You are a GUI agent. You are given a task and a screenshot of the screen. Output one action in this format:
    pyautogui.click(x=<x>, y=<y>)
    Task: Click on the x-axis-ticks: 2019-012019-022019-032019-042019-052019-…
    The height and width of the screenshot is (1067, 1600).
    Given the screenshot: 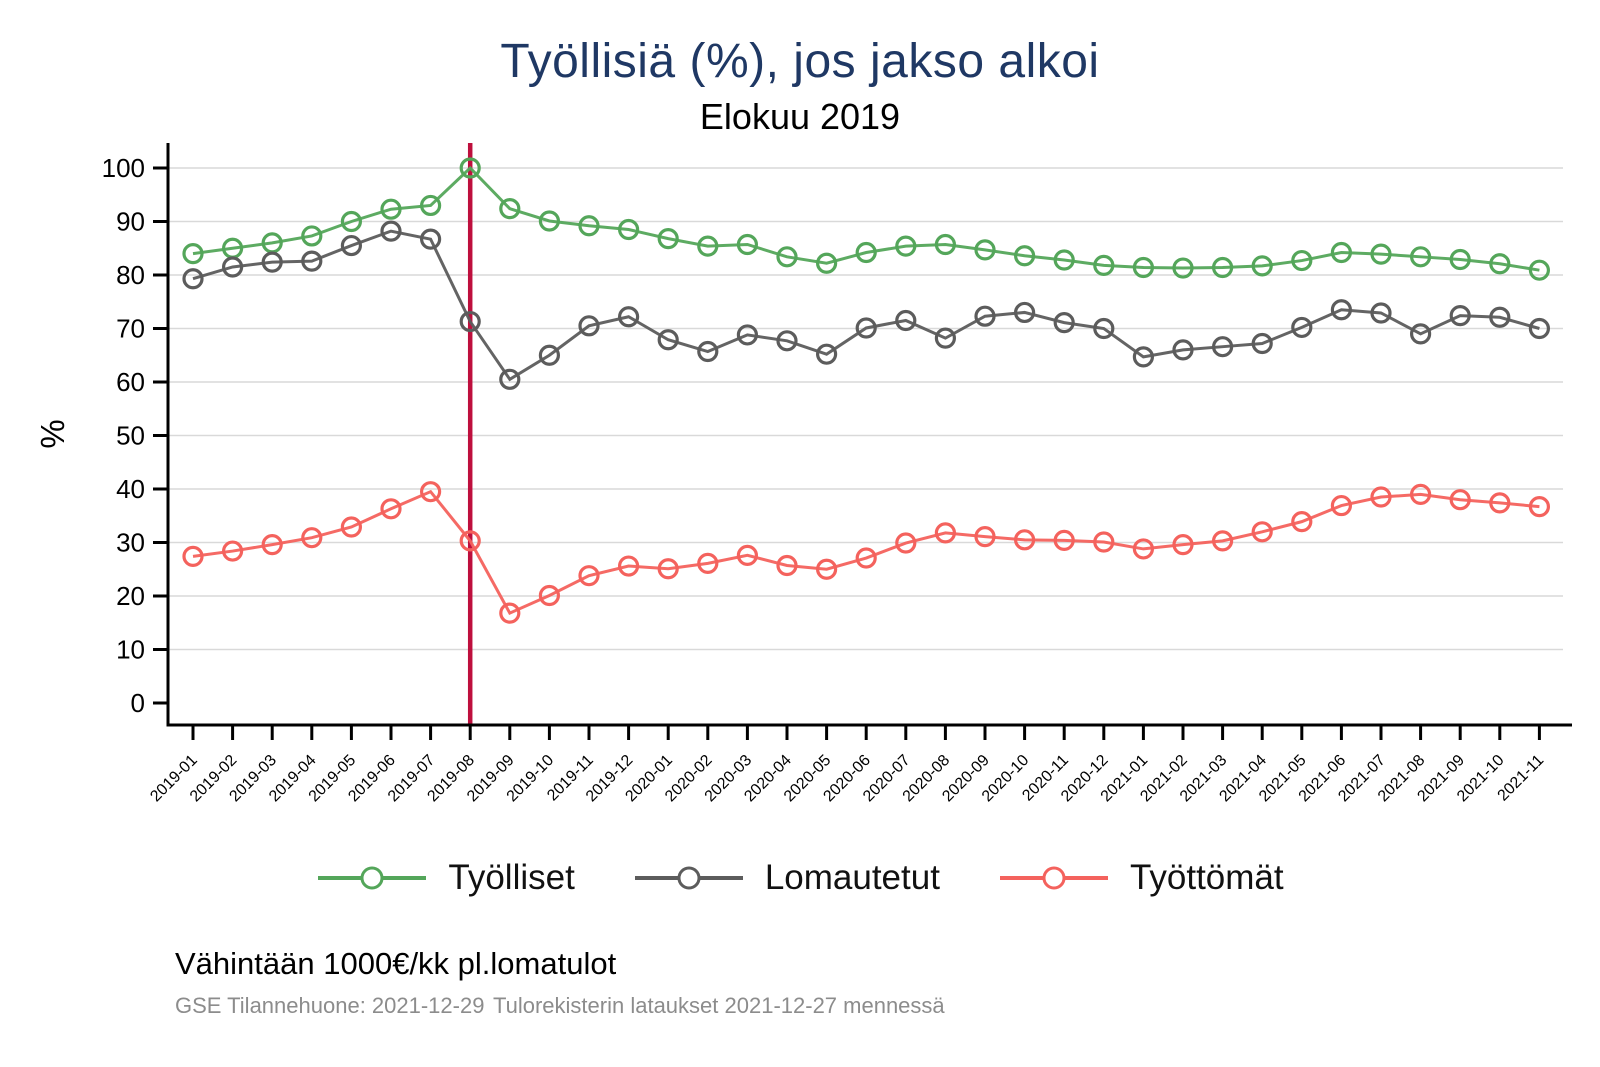 What is the action you would take?
    pyautogui.click(x=847, y=765)
    